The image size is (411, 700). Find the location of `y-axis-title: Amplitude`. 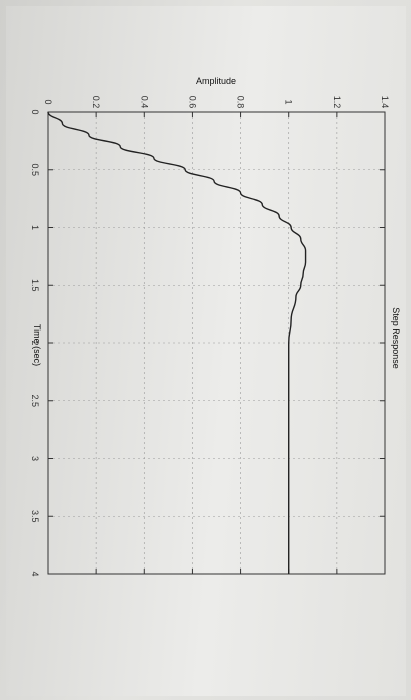

y-axis-title: Amplitude is located at coordinates (216, 81).